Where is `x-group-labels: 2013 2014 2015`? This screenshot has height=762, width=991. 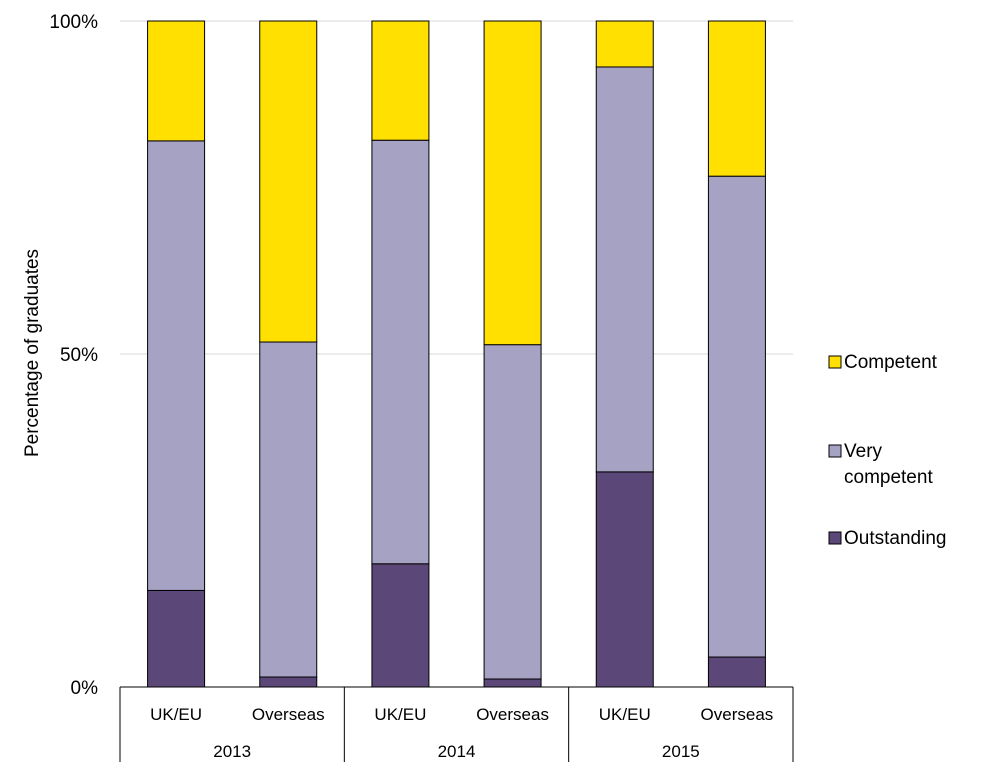
x-group-labels: 2013 2014 2015 is located at coordinates (456, 751).